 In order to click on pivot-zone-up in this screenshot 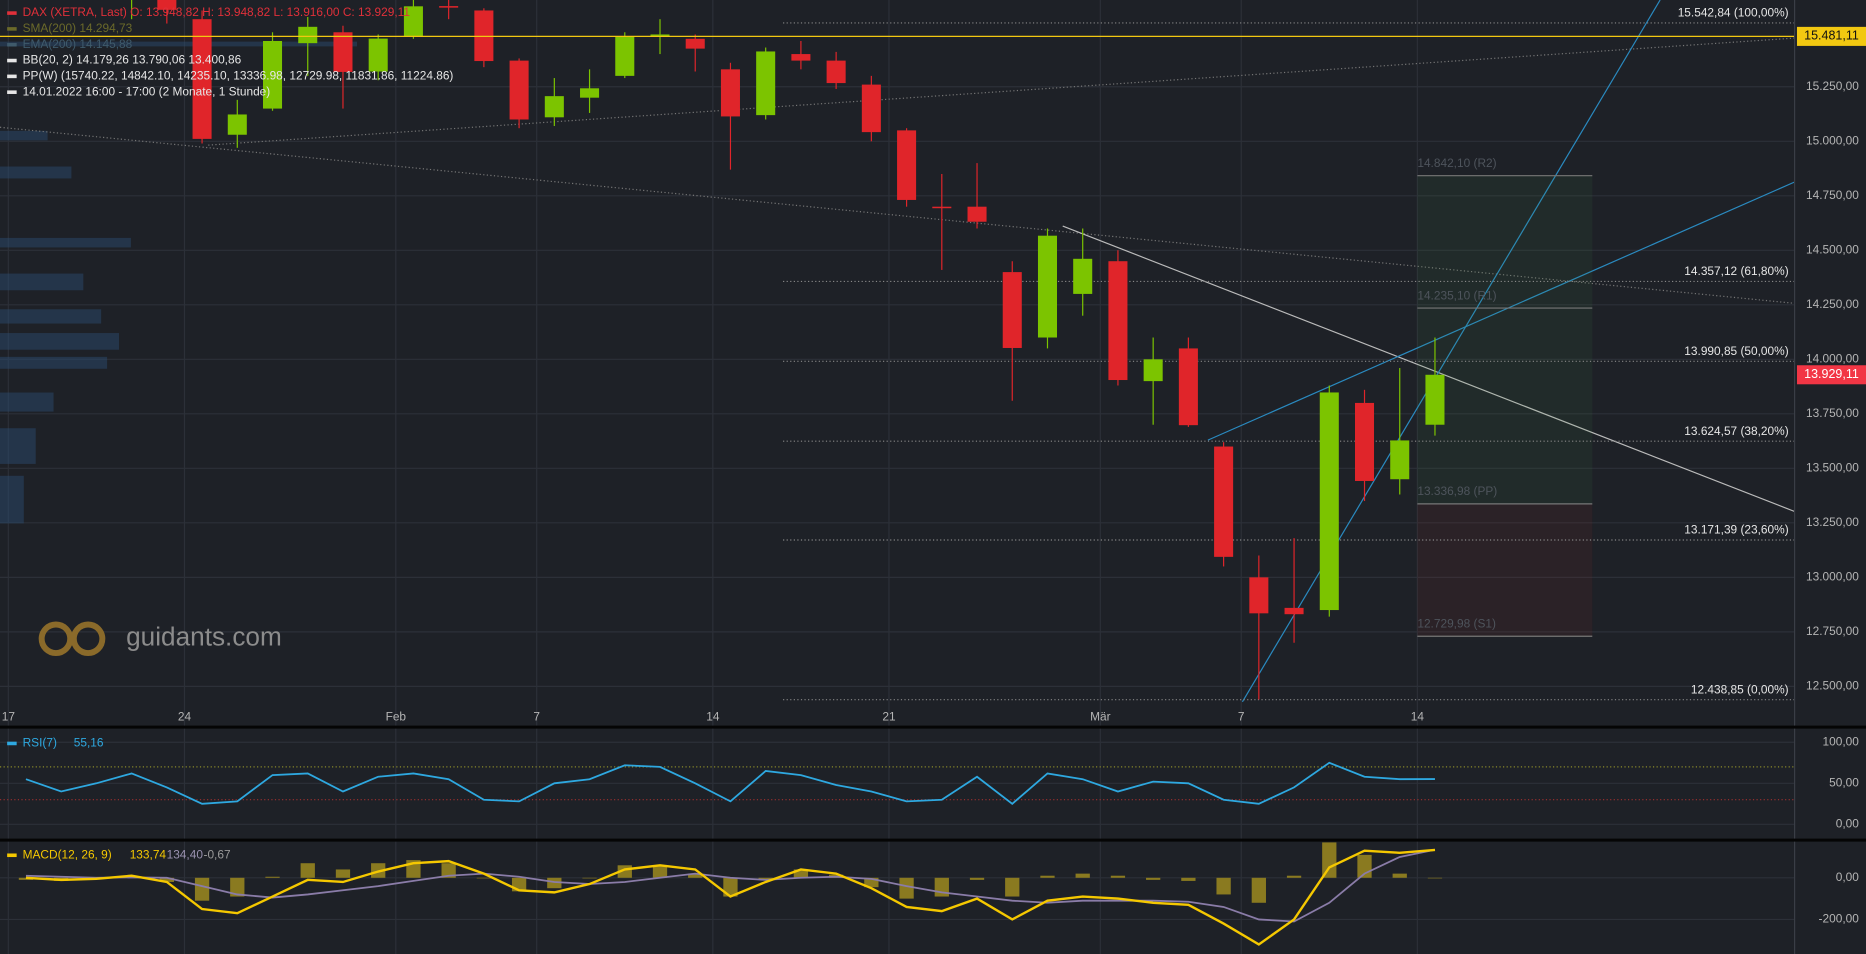, I will do `click(1505, 339)`.